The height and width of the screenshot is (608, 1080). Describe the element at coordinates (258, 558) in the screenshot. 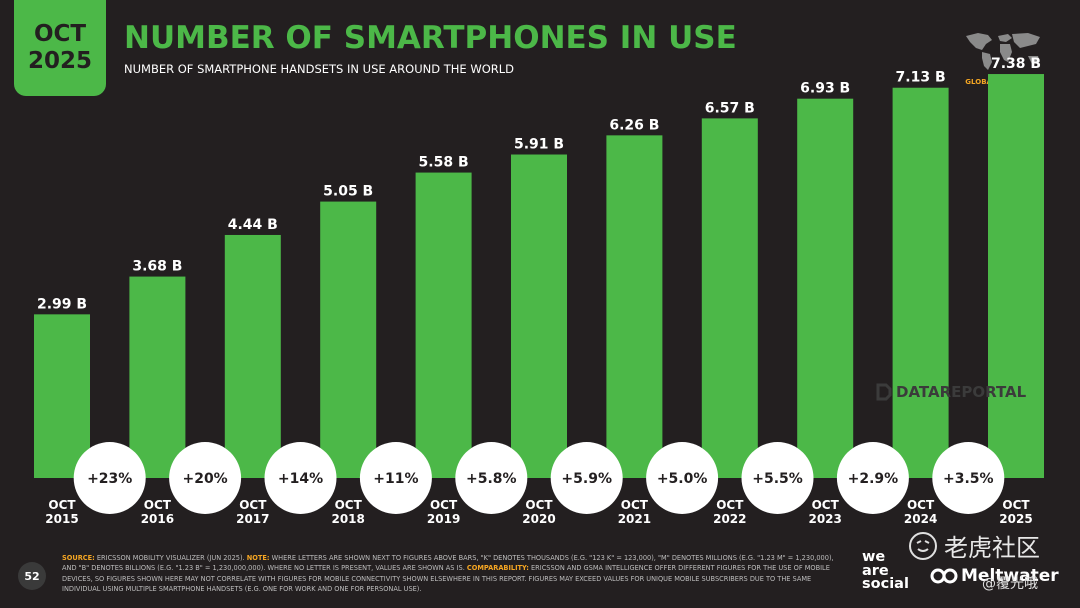

I see `note-label: NOTE:` at that location.